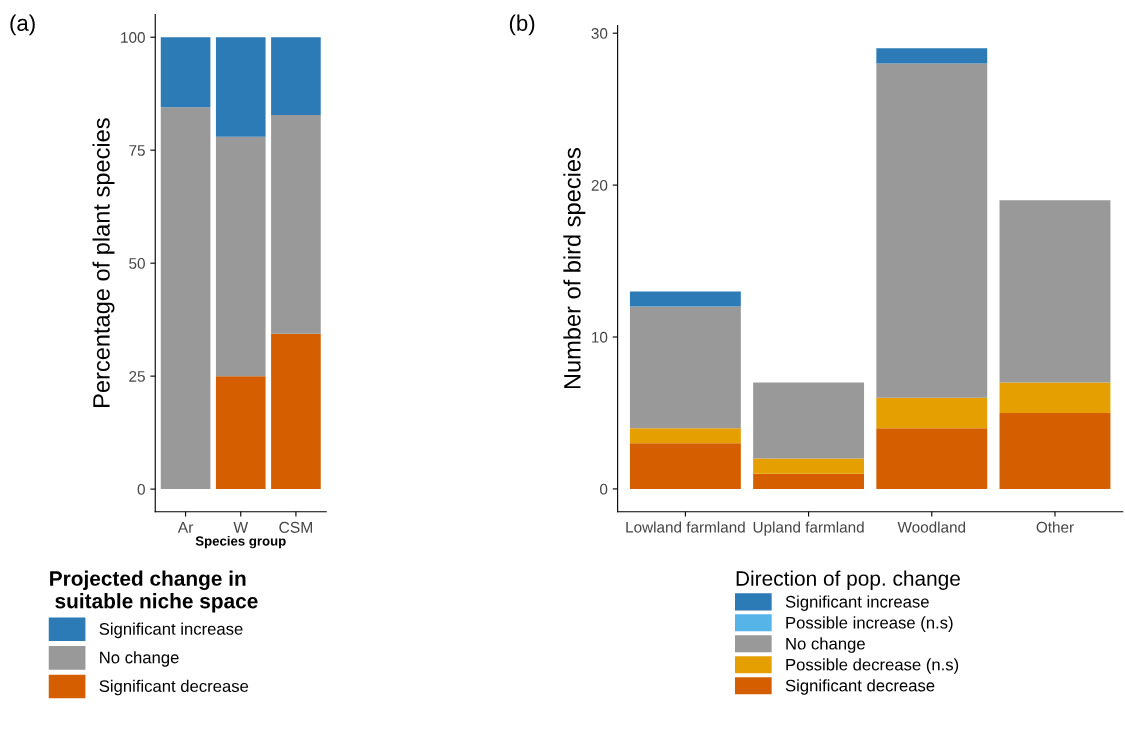 This screenshot has width=1125, height=731. I want to click on x-tick-label: Other, so click(1055, 527).